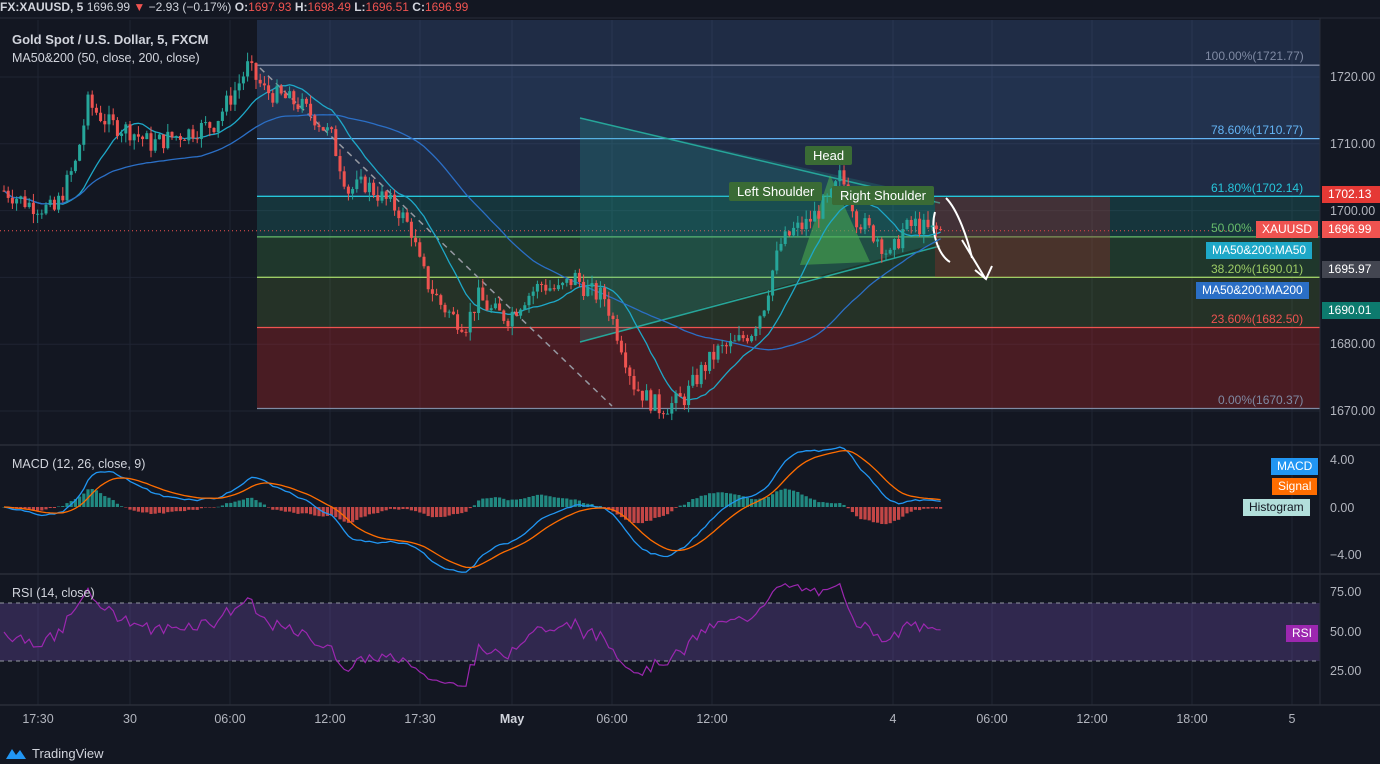 The width and height of the screenshot is (1380, 764). Describe the element at coordinates (788, 102) in the screenshot. I see `fib-zone` at that location.